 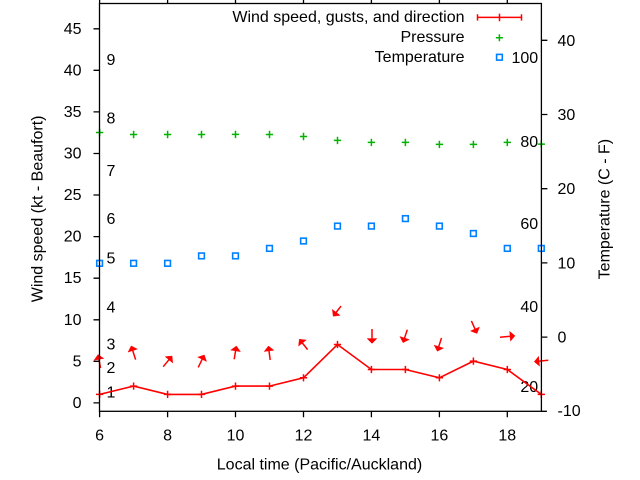 What do you see at coordinates (529, 142) in the screenshot?
I see `svg-text: 80` at bounding box center [529, 142].